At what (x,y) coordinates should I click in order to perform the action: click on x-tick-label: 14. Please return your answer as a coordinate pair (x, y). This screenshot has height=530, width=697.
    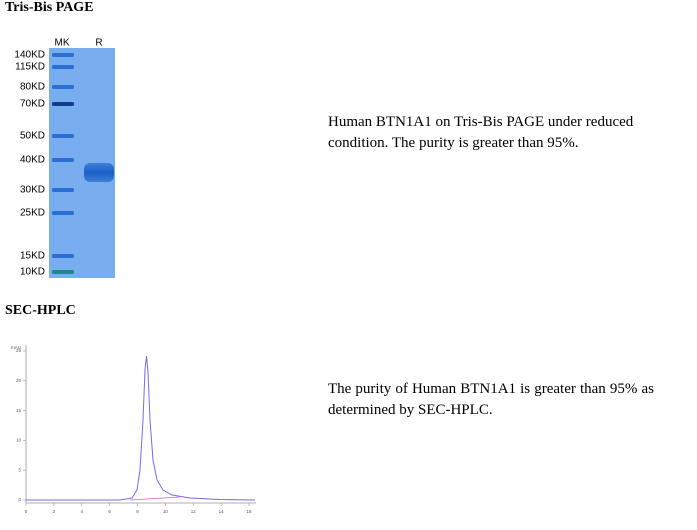
    Looking at the image, I should click on (222, 511).